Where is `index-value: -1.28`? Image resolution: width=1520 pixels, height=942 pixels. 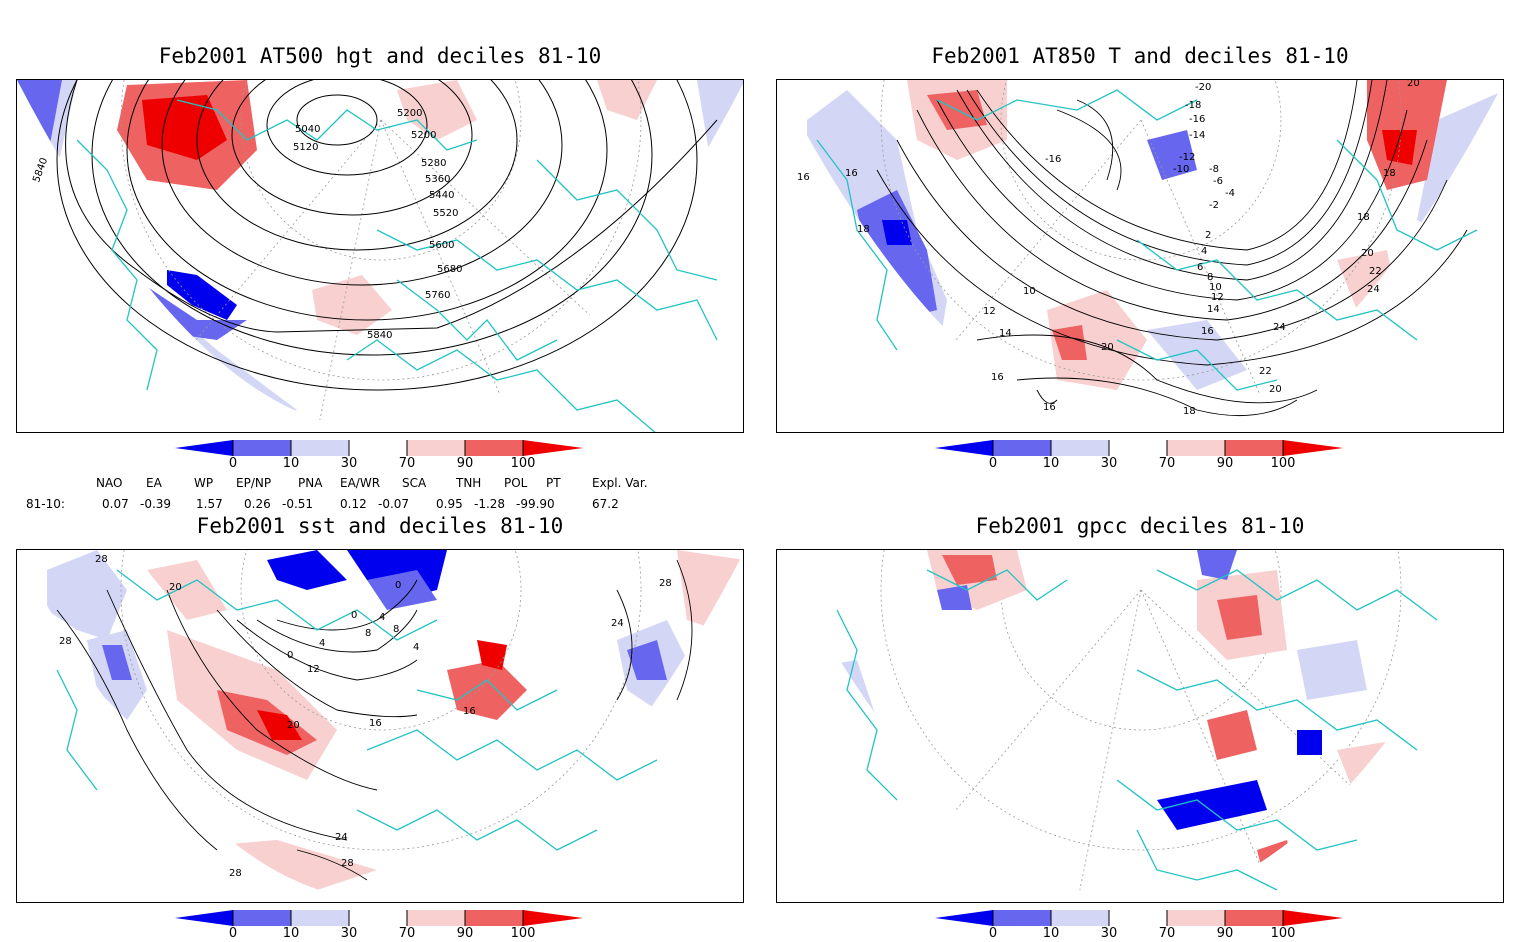 index-value: -1.28 is located at coordinates (490, 504).